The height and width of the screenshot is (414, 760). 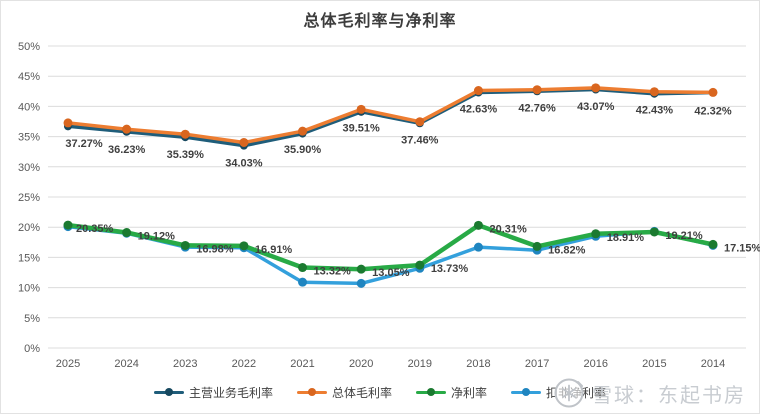 I want to click on y-tick-label: 25%, so click(x=29, y=198).